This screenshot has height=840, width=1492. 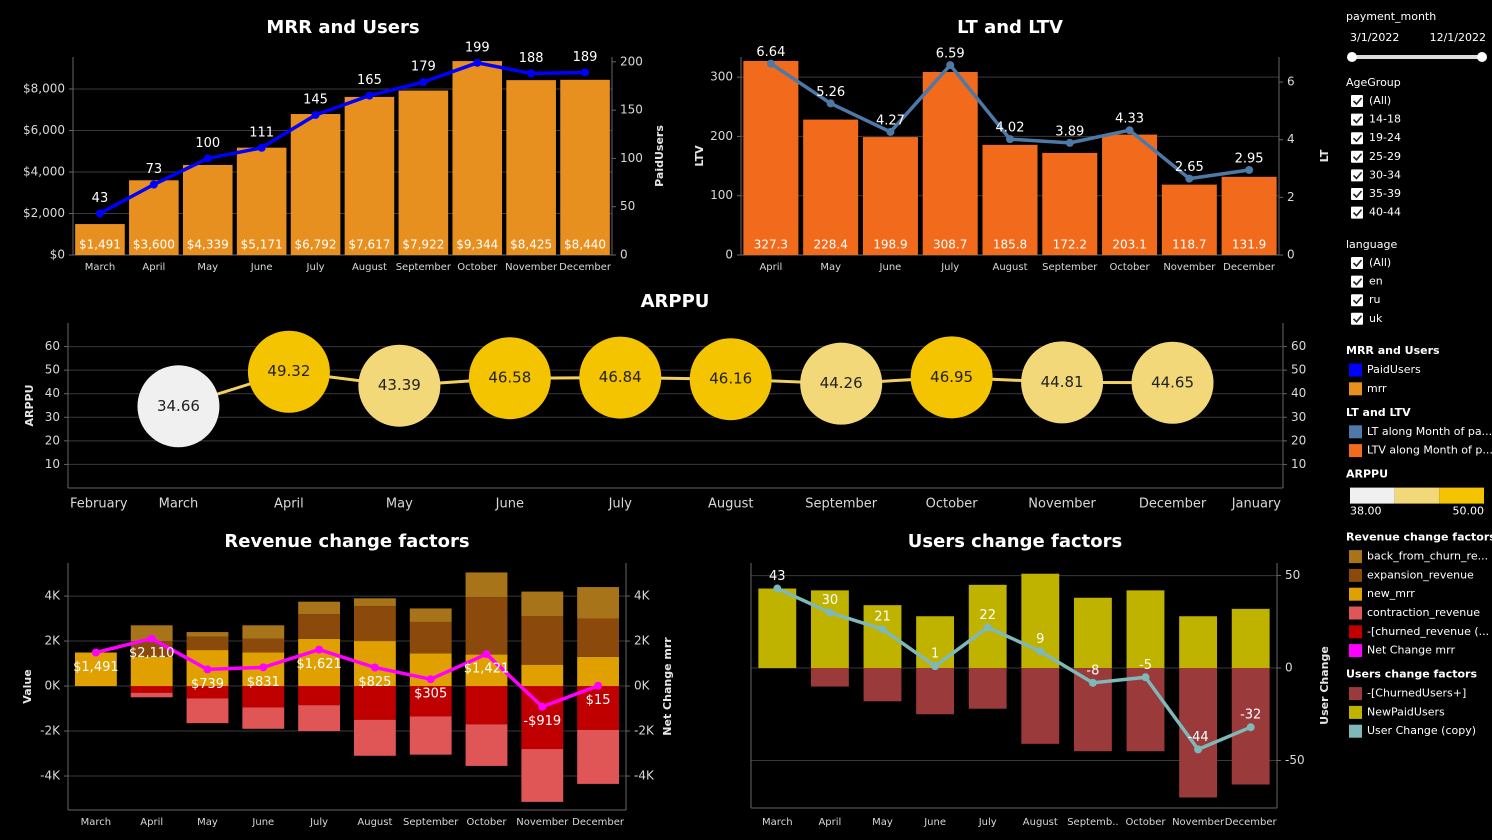 I want to click on filter-option: 35-39, so click(x=1385, y=193).